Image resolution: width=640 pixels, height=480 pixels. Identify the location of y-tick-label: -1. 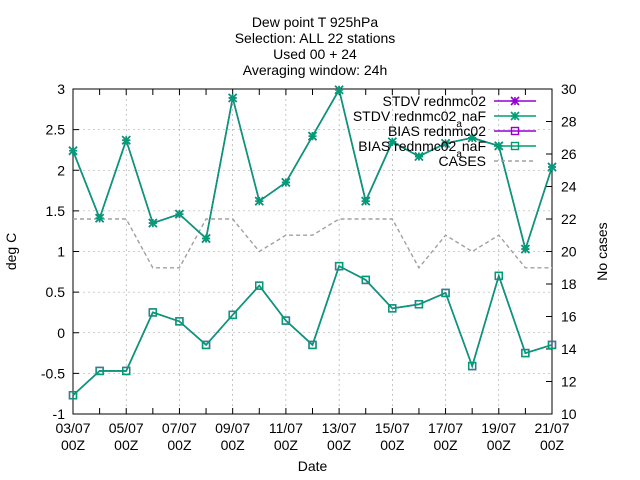
(59, 414).